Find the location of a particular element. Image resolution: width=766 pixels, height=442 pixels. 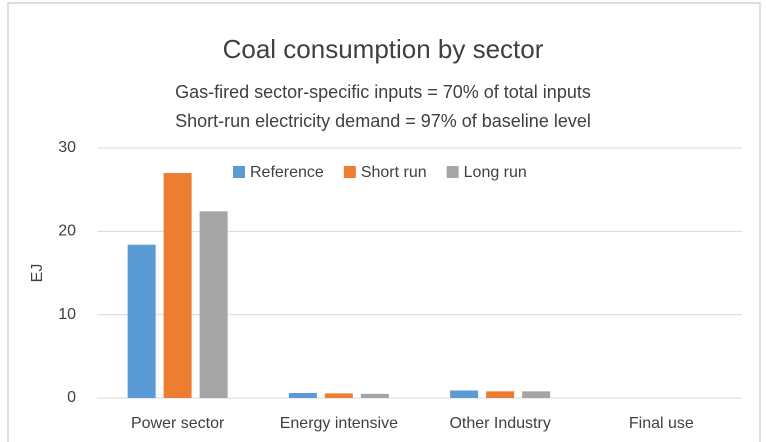

y-axis-label: EJ is located at coordinates (37, 273).